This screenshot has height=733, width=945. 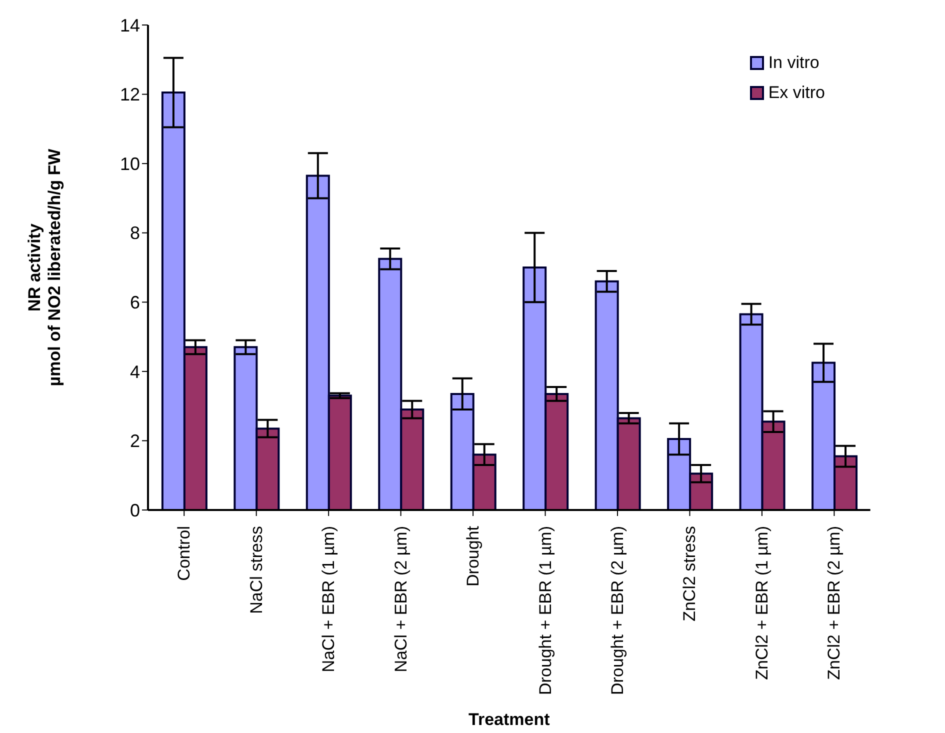 What do you see at coordinates (256, 570) in the screenshot?
I see `x-tick-label: NaCl stress` at bounding box center [256, 570].